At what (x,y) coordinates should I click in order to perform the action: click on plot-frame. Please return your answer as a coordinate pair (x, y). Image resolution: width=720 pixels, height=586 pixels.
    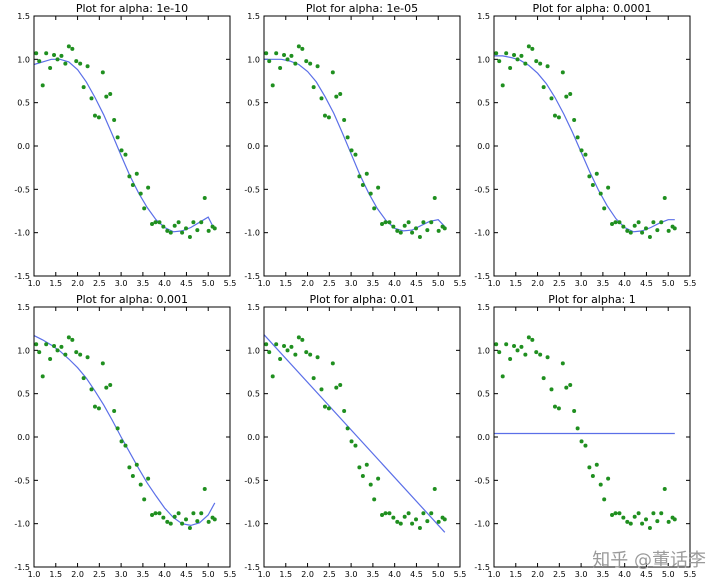
    Looking at the image, I should click on (592, 146).